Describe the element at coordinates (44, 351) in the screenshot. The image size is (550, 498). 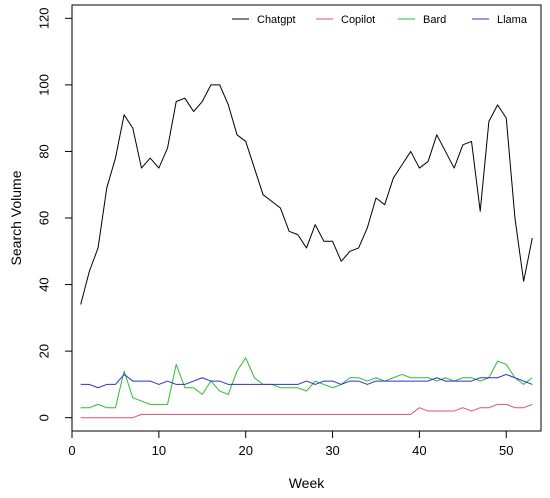
I see `y-tick-label: 20` at that location.